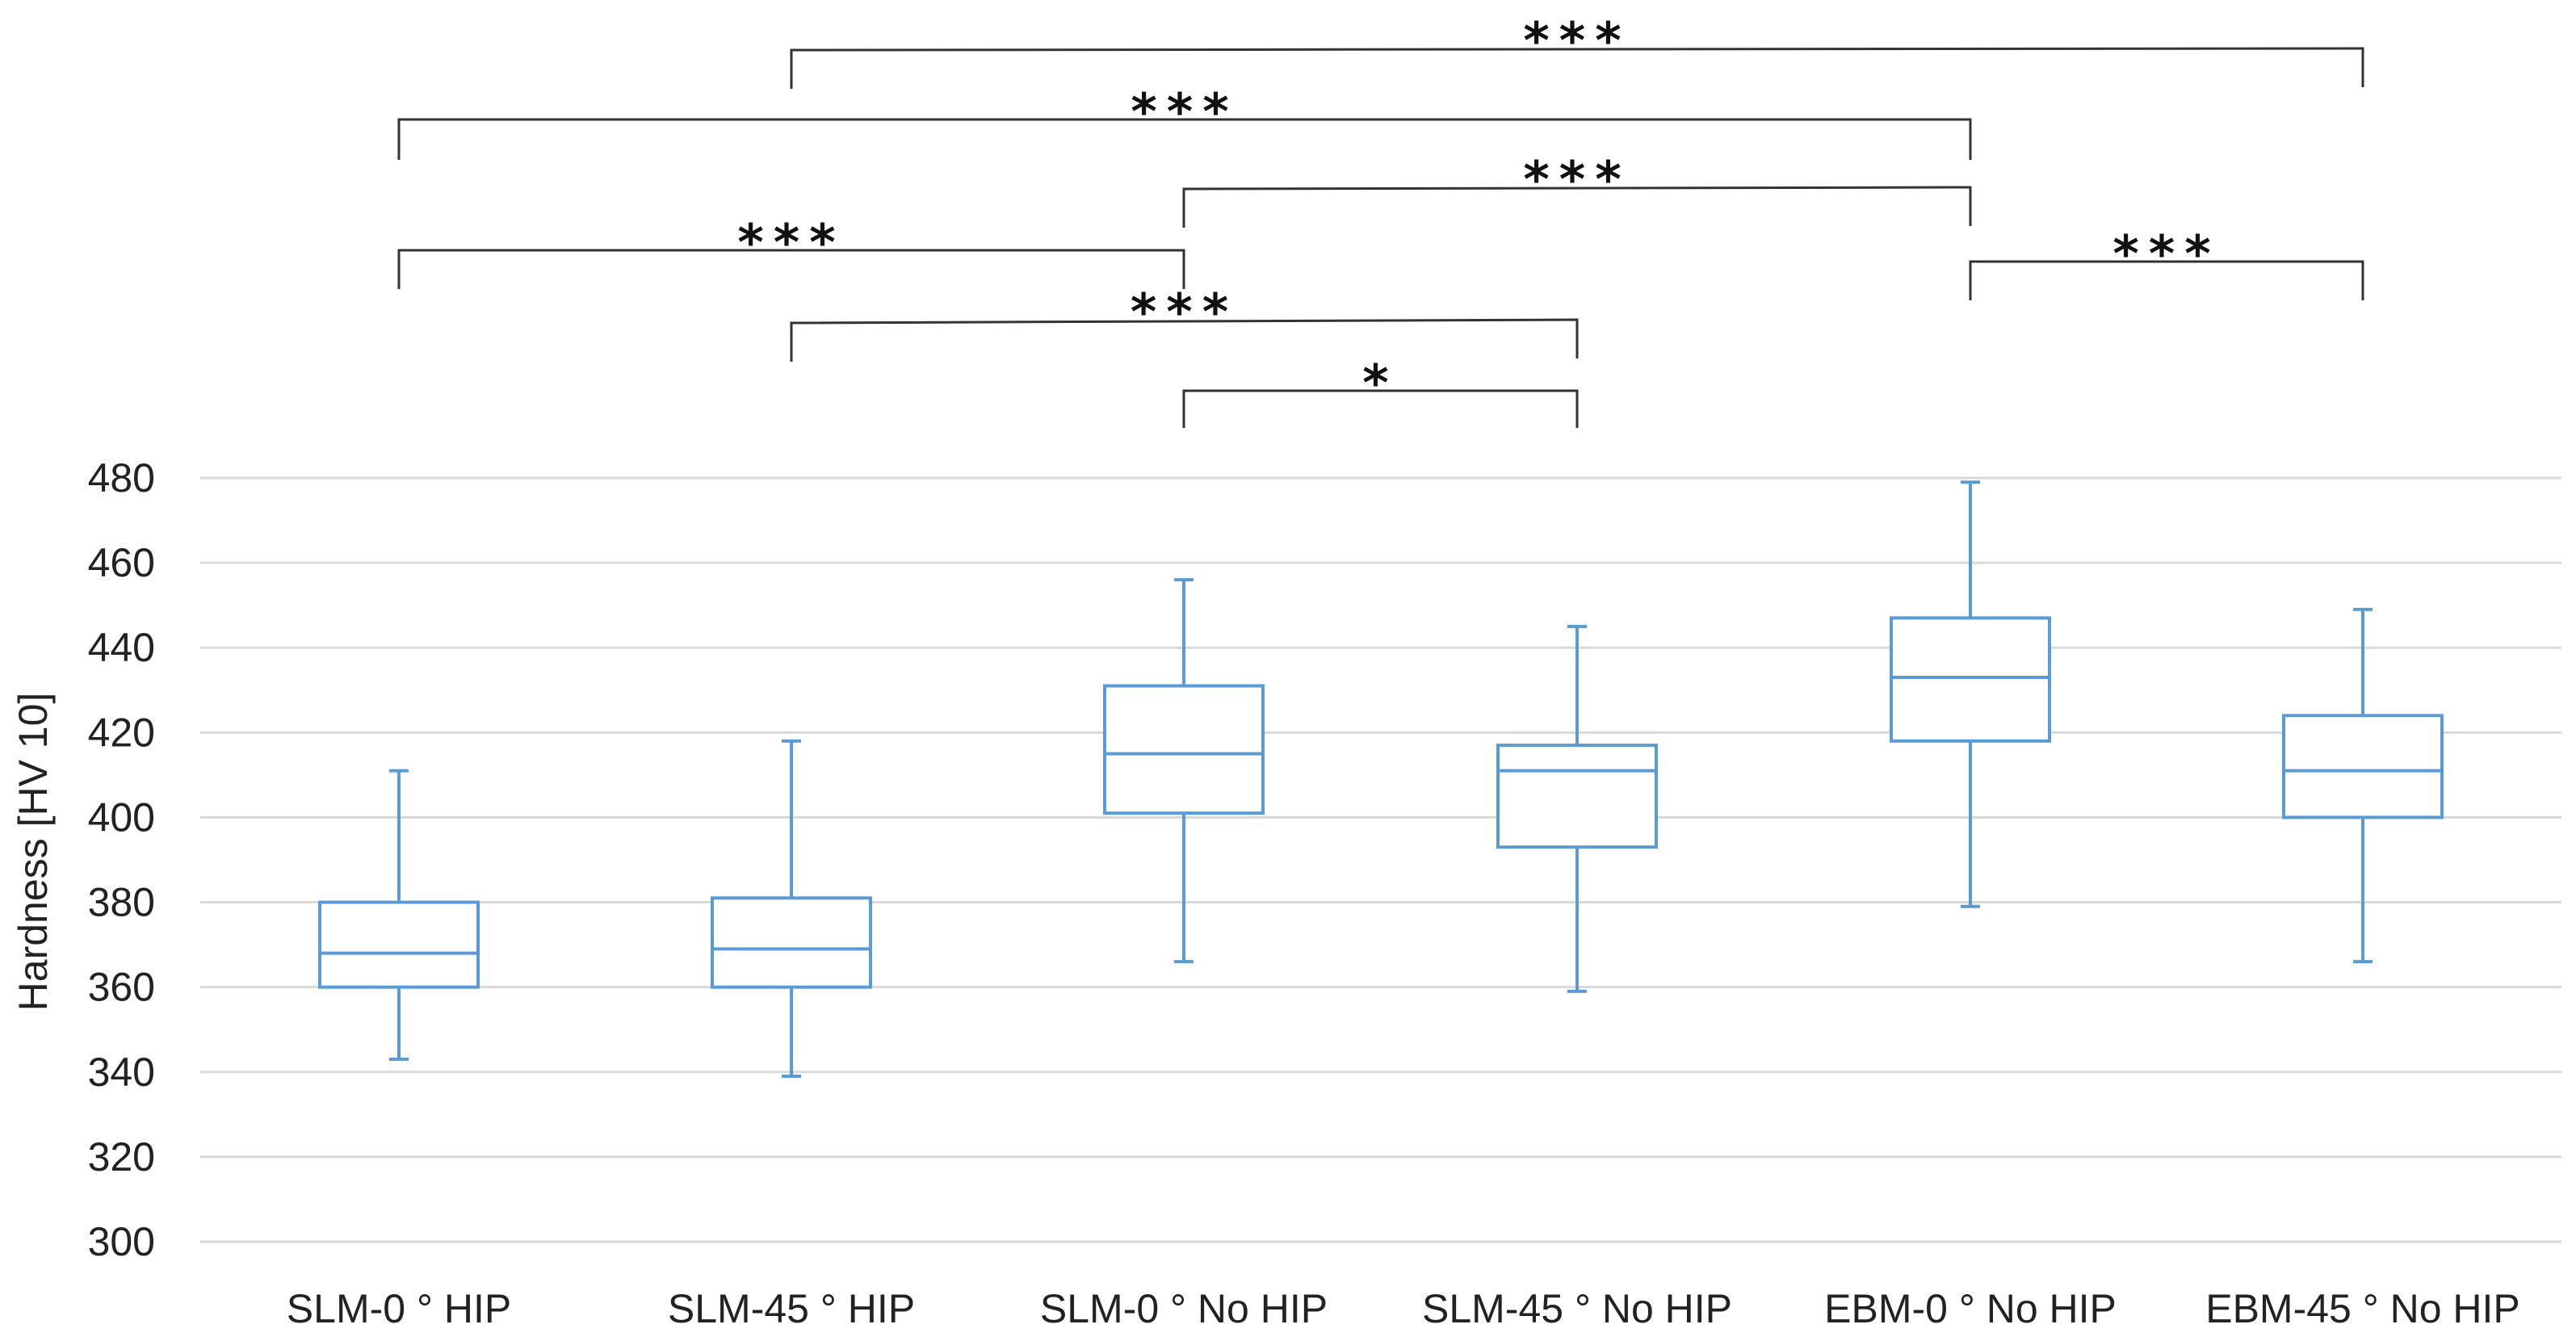  What do you see at coordinates (791, 1308) in the screenshot?
I see `x-tick-label: SLM-45 ° HIP` at bounding box center [791, 1308].